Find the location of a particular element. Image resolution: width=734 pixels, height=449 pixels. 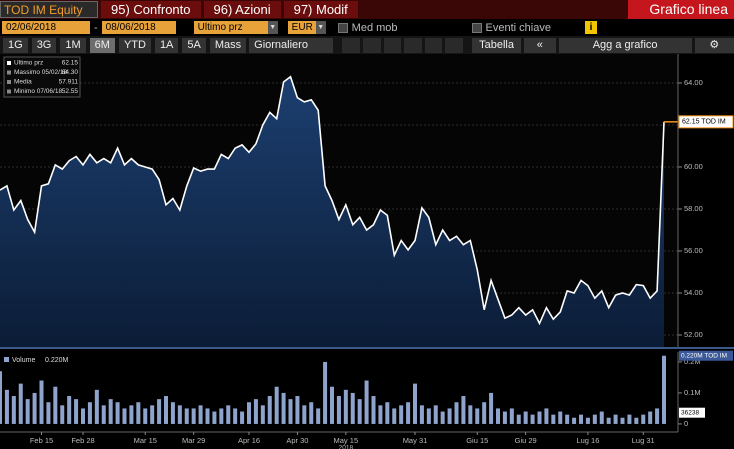

x-tick-label: Apr 16 is located at coordinates (249, 440).